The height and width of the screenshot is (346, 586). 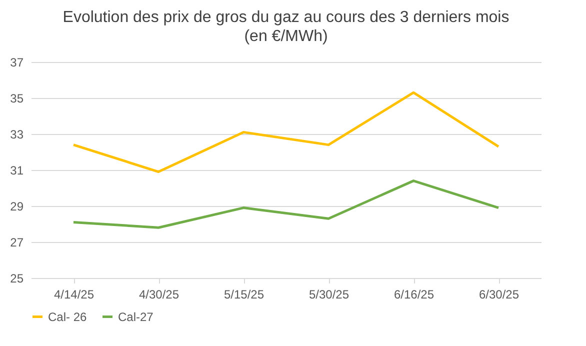 What do you see at coordinates (17, 171) in the screenshot?
I see `y-tick-label: 31` at bounding box center [17, 171].